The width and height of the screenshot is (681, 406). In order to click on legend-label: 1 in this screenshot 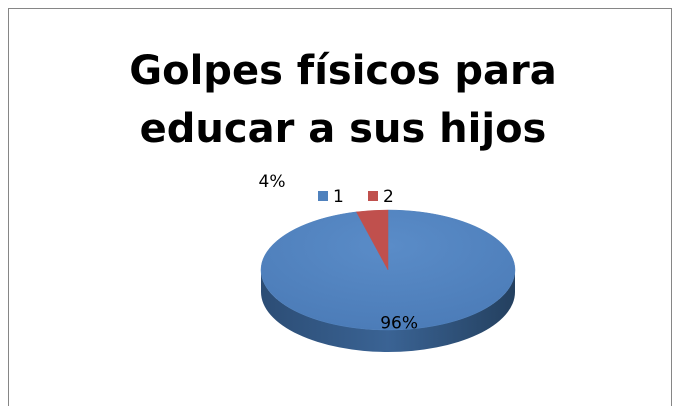, I will do `click(338, 197)`.